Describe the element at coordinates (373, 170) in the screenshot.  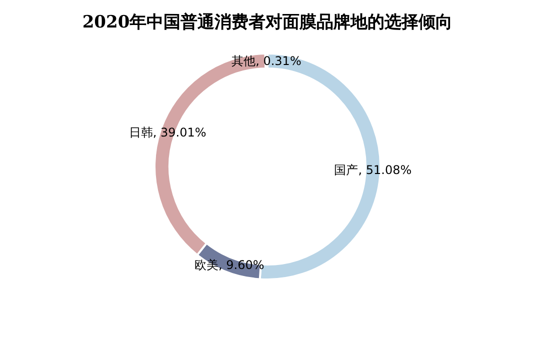
I see `slice-label: 国产, 51.08%` at that location.